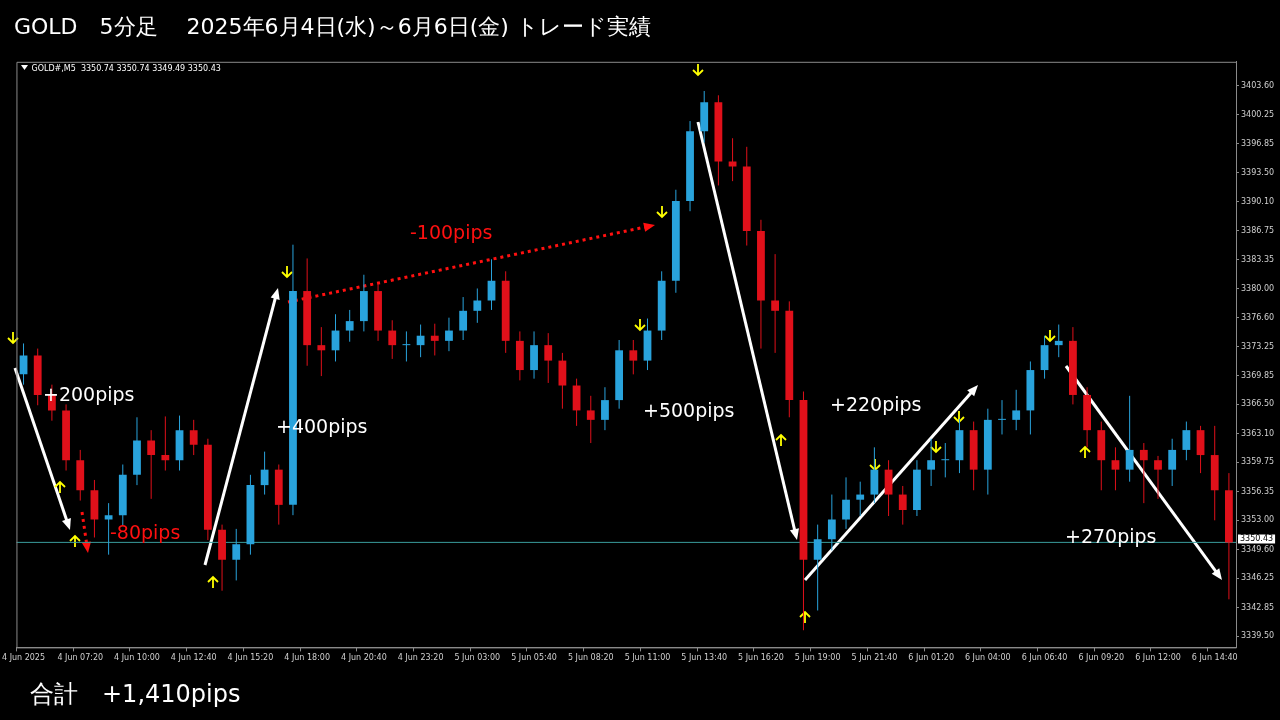  Describe the element at coordinates (1258, 288) in the screenshot. I see `y-tick-label: 3380.00` at that location.